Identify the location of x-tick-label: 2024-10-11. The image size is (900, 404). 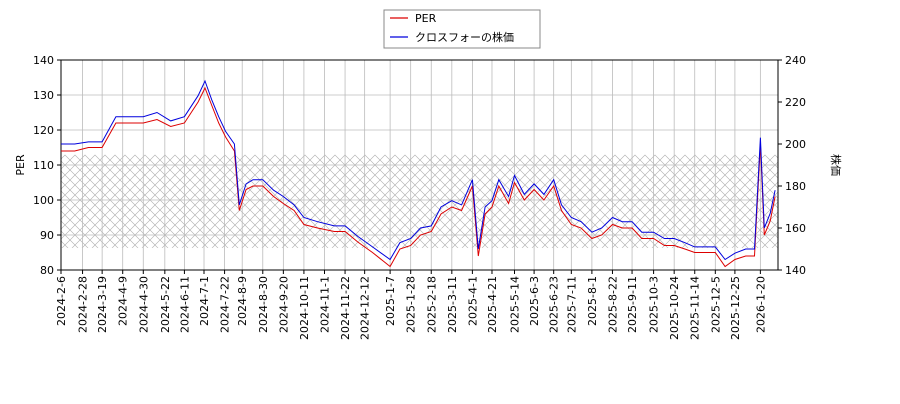
(304, 308).